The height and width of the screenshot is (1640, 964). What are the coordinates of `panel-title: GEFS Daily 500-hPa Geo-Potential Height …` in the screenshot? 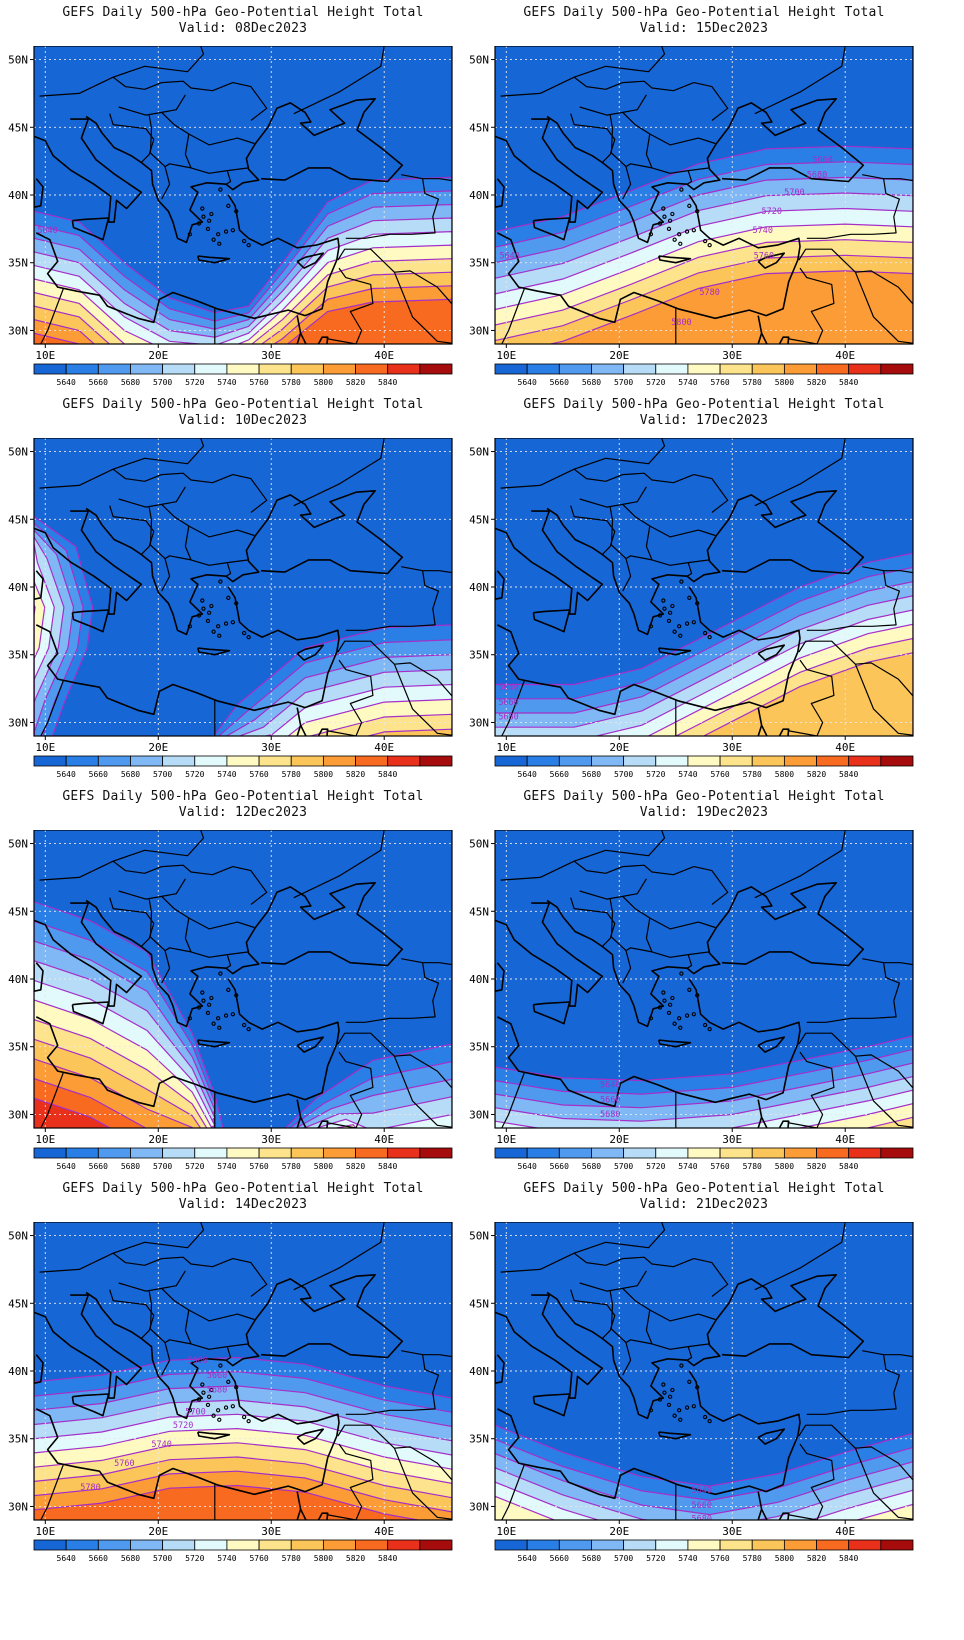 It's located at (243, 1197).